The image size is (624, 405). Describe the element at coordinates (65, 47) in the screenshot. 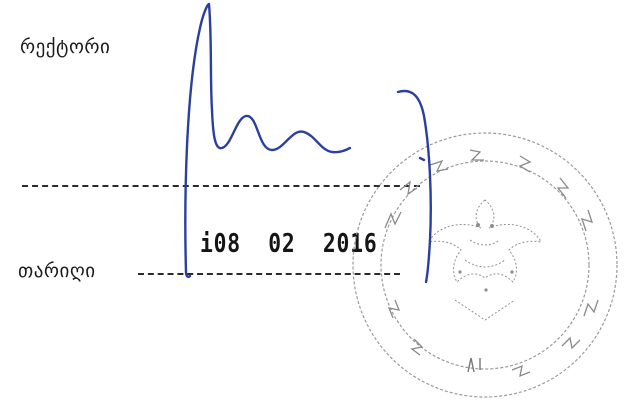

I see `rector-label: რექტორი` at that location.